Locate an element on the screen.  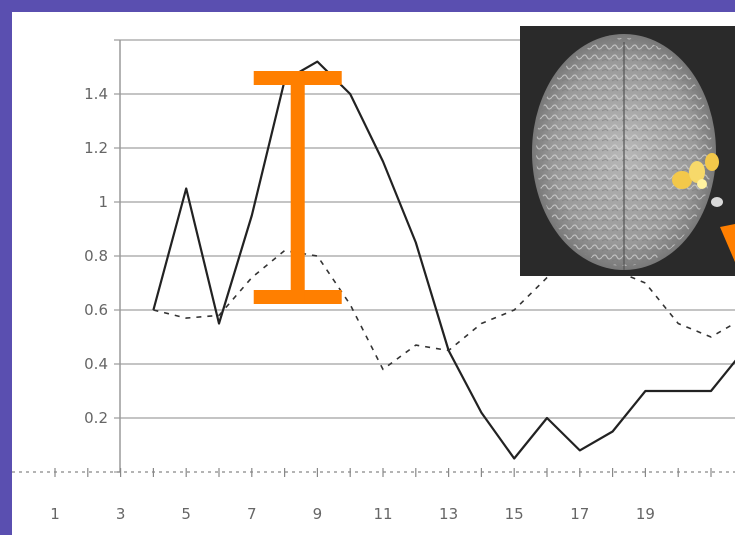
peak-range-bracket is located at coordinates (297, 187).